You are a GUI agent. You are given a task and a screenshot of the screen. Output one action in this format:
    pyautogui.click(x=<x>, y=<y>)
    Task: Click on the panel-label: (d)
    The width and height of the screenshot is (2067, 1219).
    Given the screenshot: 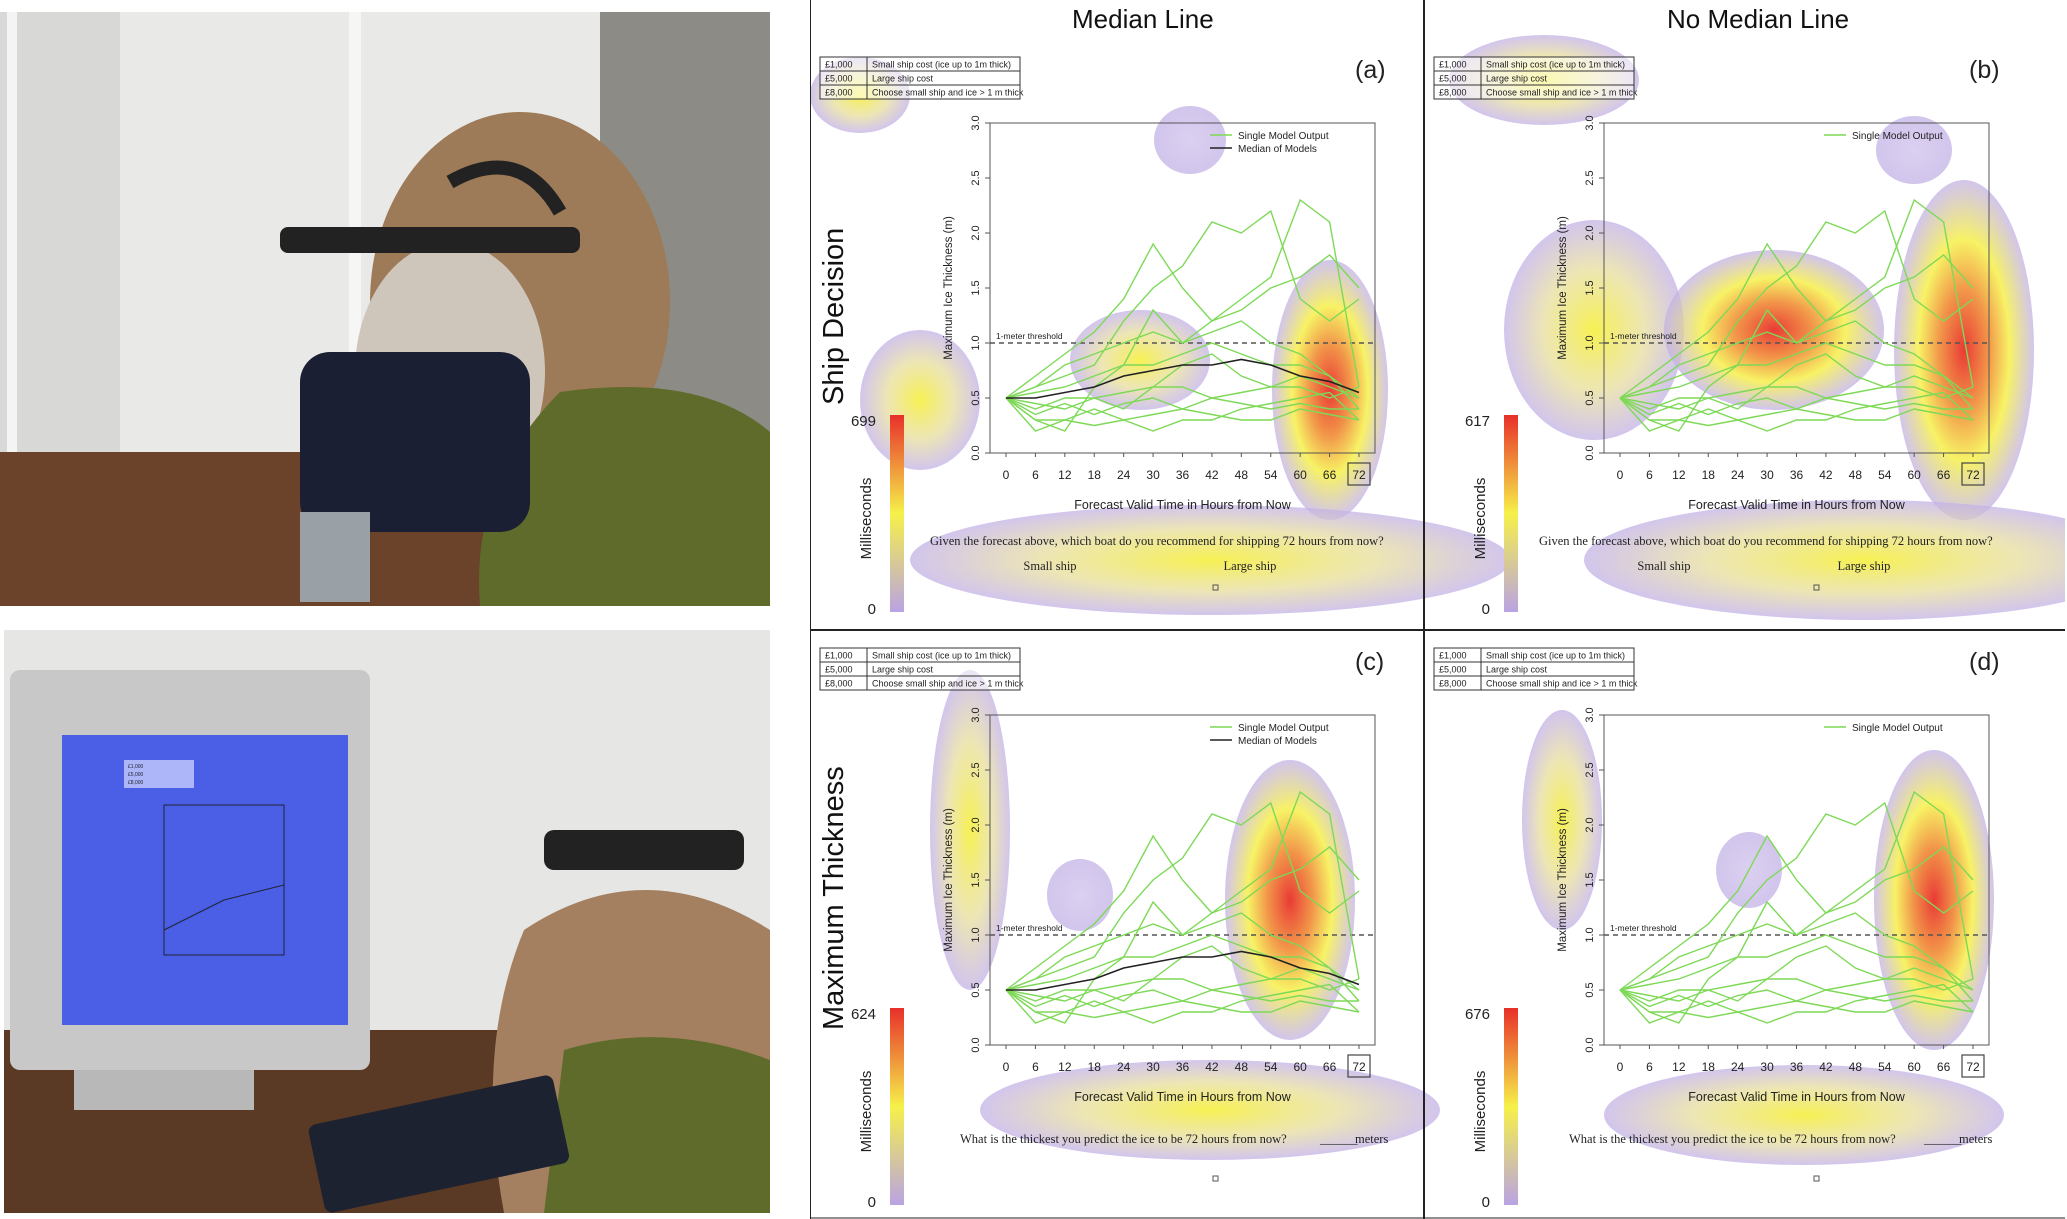 What is the action you would take?
    pyautogui.click(x=1984, y=662)
    